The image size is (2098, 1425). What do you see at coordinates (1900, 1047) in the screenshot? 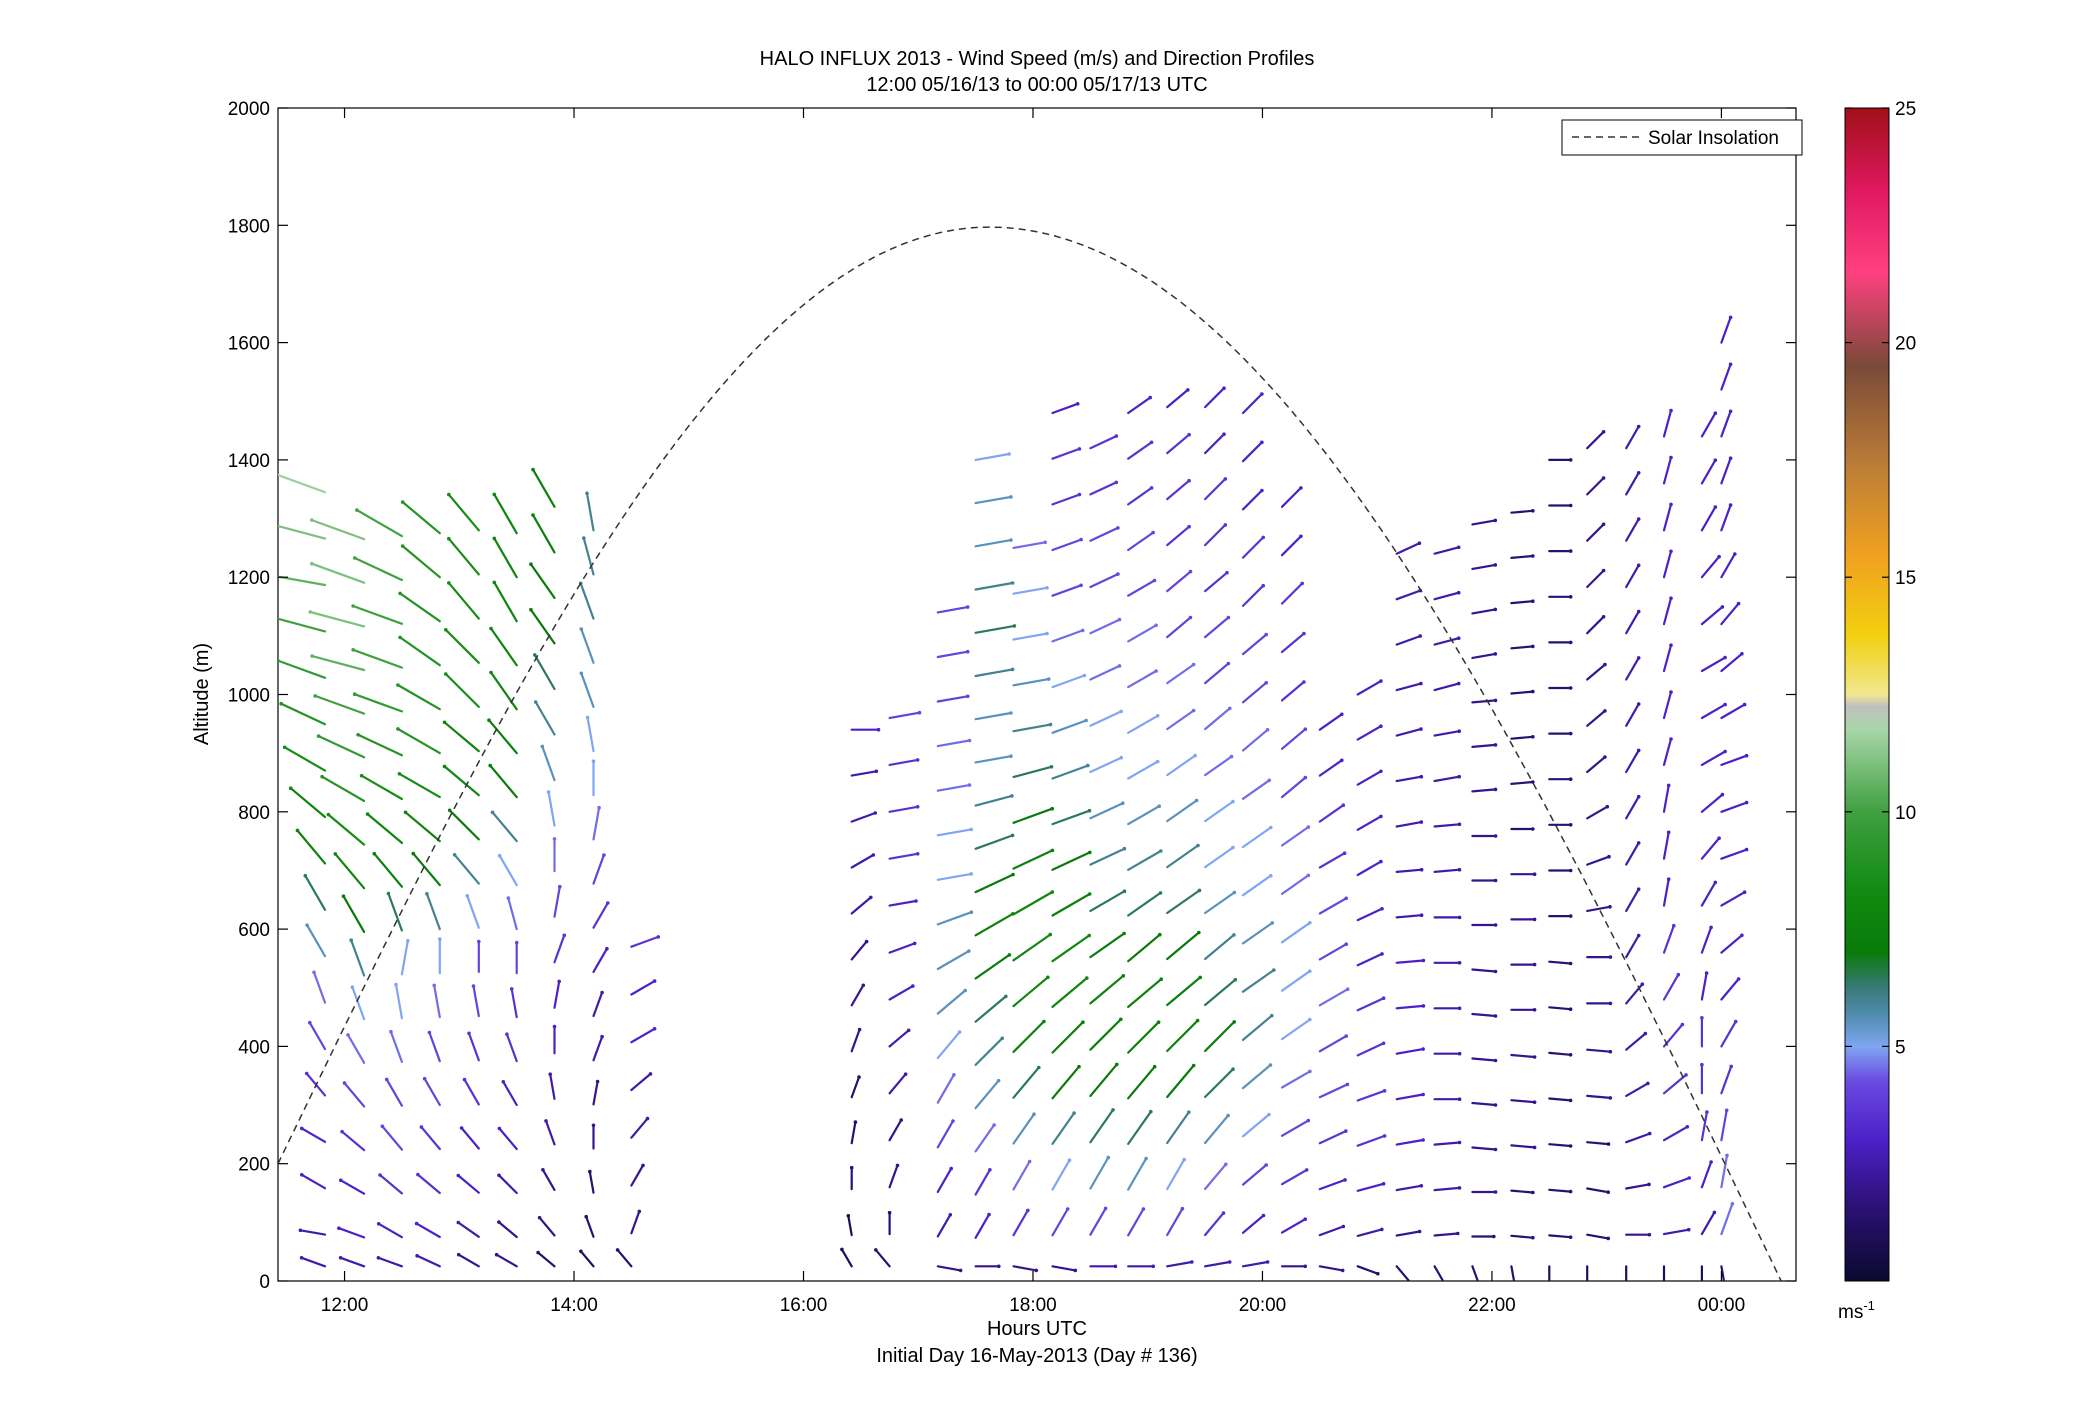
I see `colorbar-tick-label: 5` at bounding box center [1900, 1047].